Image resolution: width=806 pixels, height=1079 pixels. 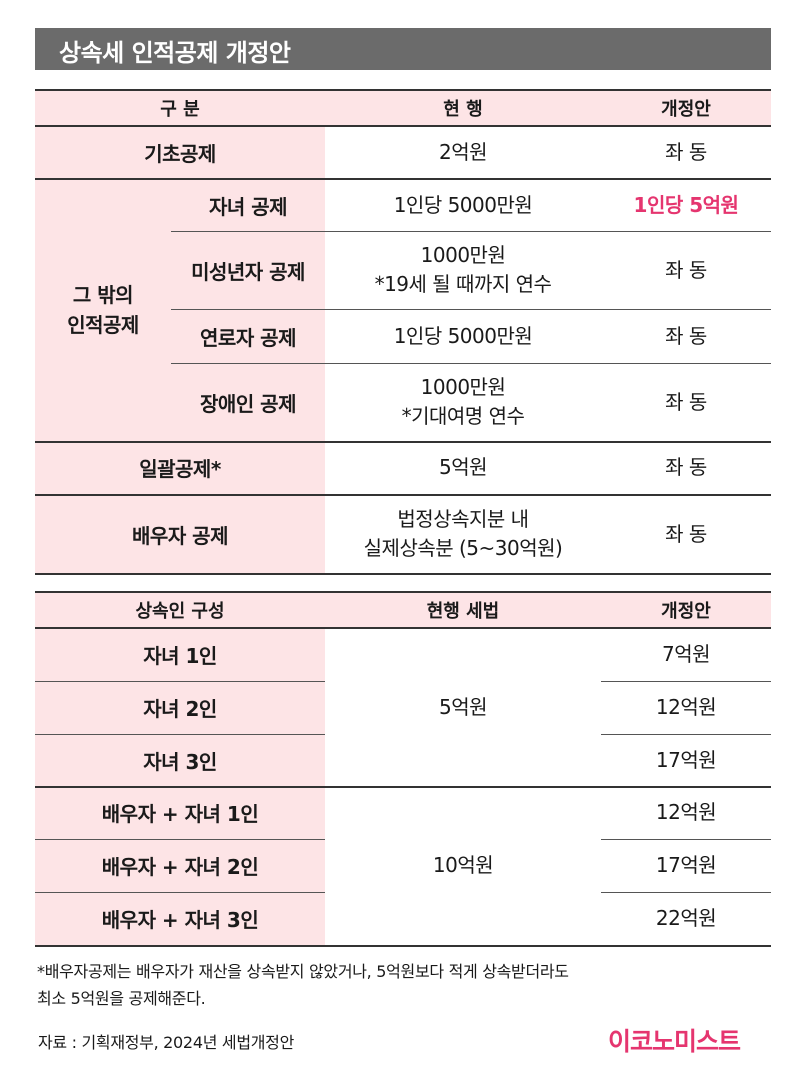 I want to click on label-column-bg, so click(x=180, y=350).